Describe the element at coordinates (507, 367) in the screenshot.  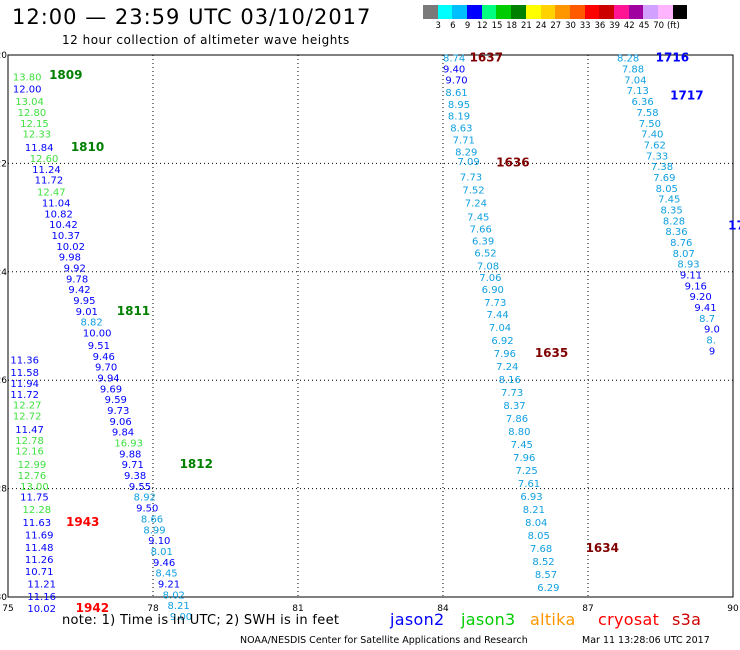
I see `data-point-label: 7.24` at that location.